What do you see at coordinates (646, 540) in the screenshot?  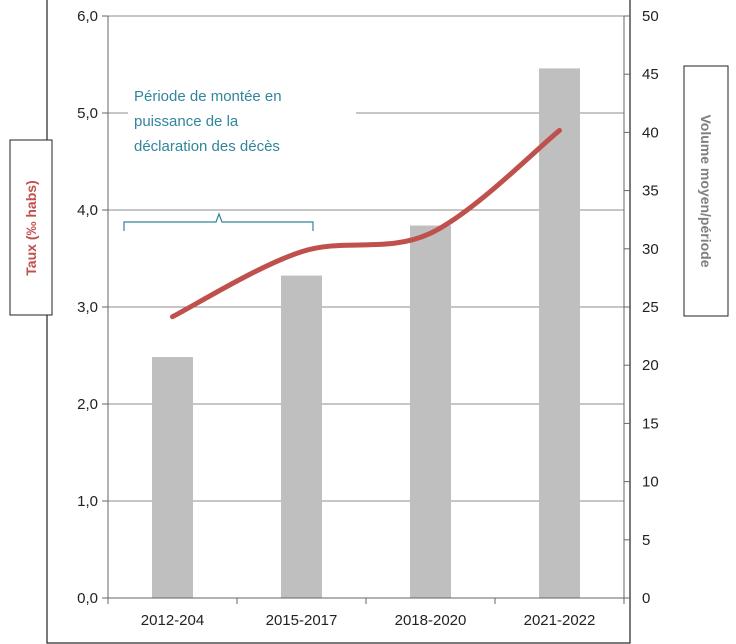 I see `right-tick-label: 5` at bounding box center [646, 540].